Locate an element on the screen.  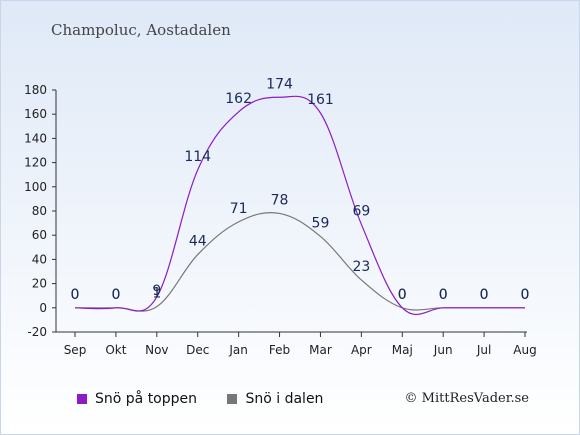
y-tick-label: 0 is located at coordinates (43, 308).